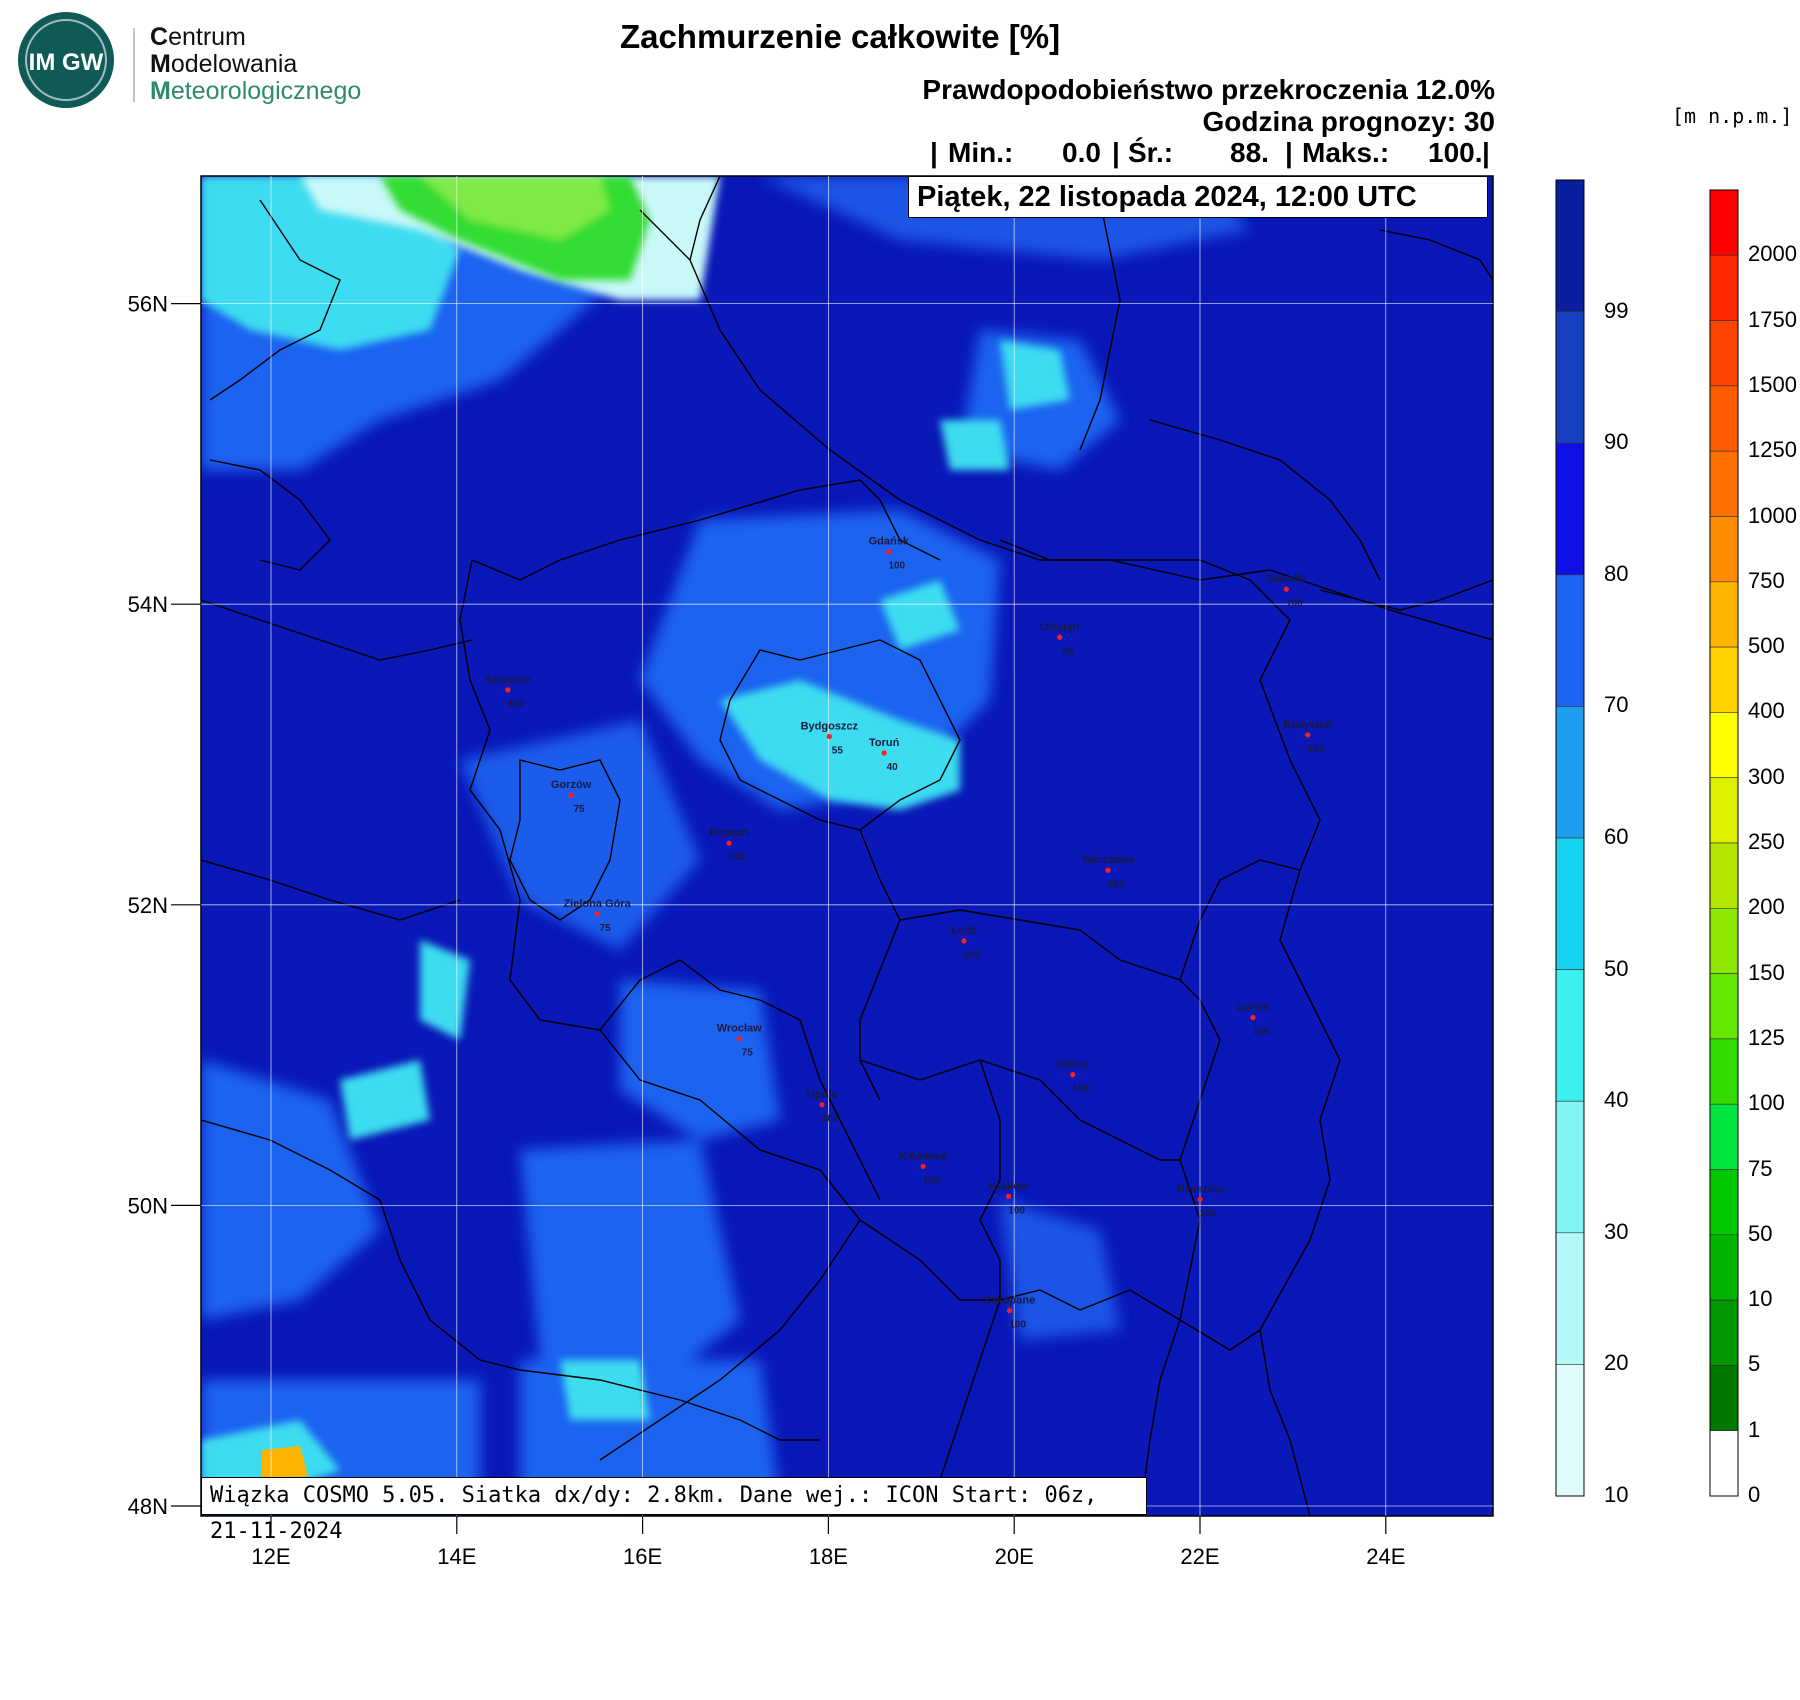 Image resolution: width=1800 pixels, height=1700 pixels. What do you see at coordinates (148, 304) in the screenshot?
I see `lat-tick-label: 56N` at bounding box center [148, 304].